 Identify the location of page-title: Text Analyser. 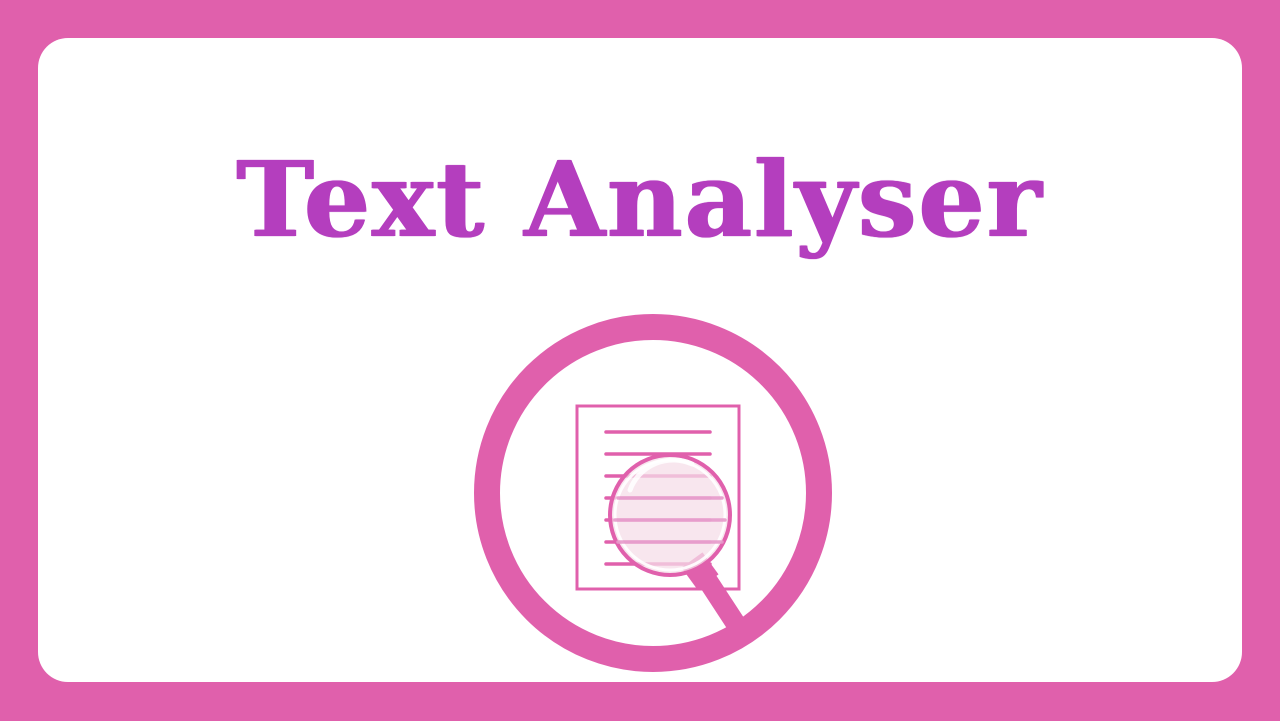
(640, 199).